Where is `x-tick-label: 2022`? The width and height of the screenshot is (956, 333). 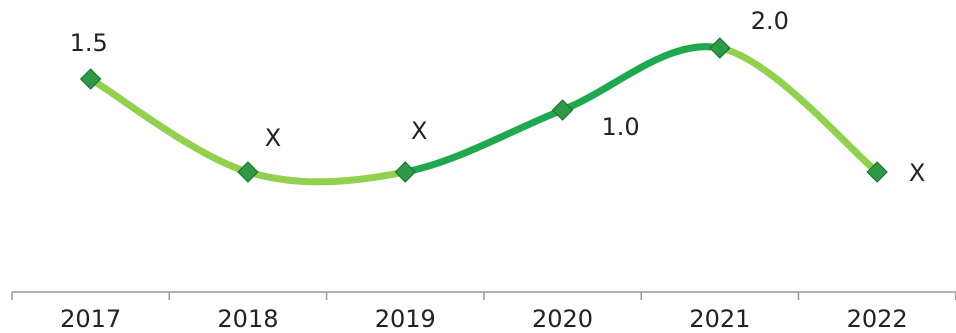
x-tick-label: 2022 is located at coordinates (877, 319).